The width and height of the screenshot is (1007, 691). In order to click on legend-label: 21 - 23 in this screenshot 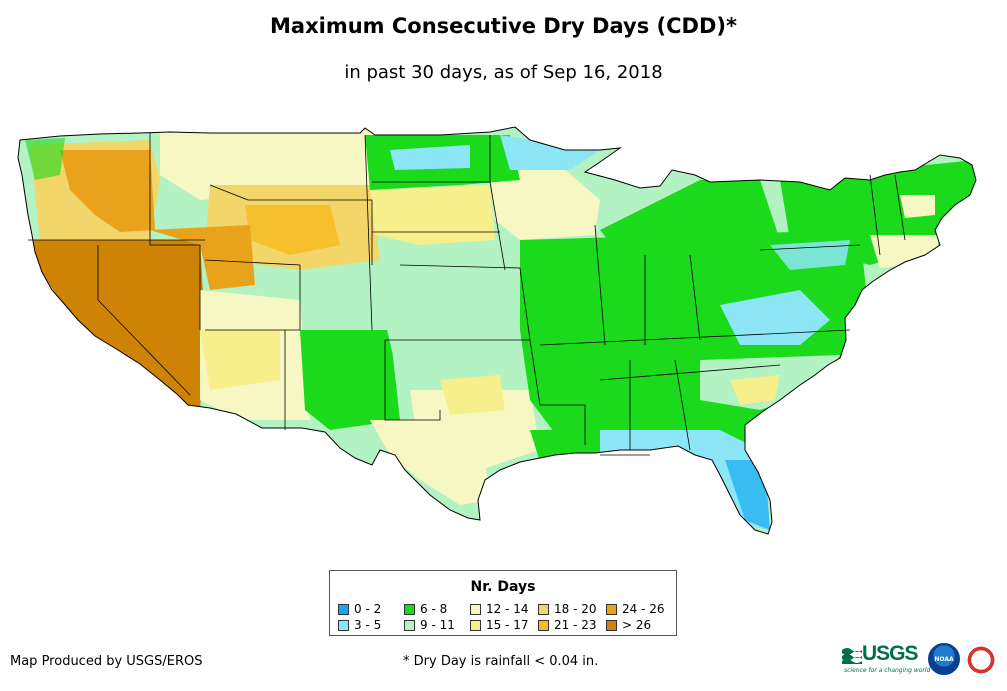, I will do `click(575, 625)`.